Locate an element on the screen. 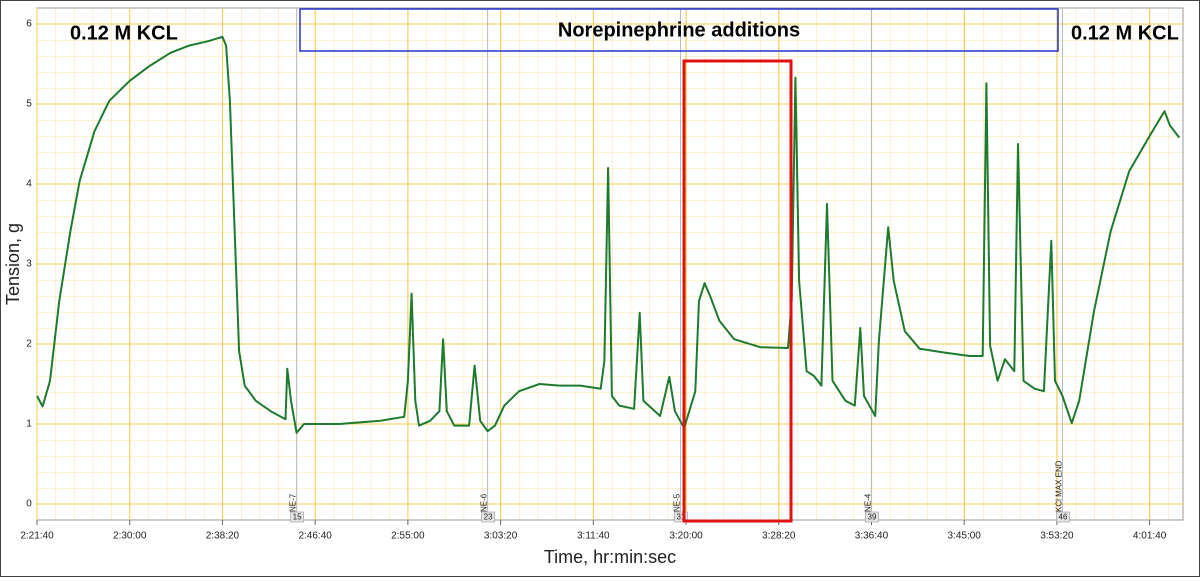 The height and width of the screenshot is (582, 1200). x-tick-label: 4:01:40 is located at coordinates (1150, 536).